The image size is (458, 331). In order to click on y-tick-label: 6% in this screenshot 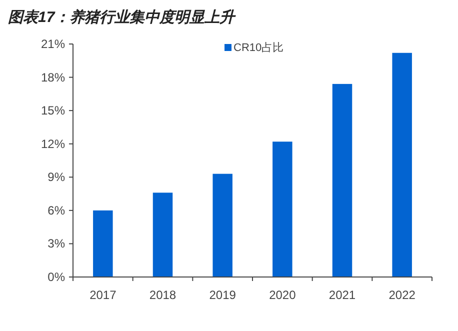, I will do `click(57, 210)`.